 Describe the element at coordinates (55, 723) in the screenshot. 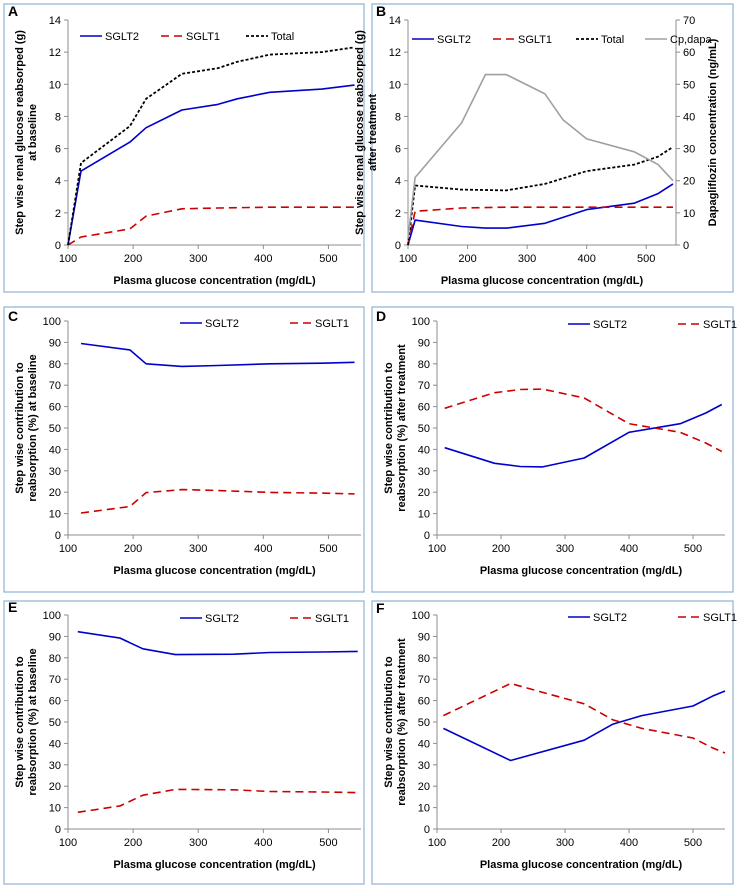

I see `y-tick-label: 50` at that location.